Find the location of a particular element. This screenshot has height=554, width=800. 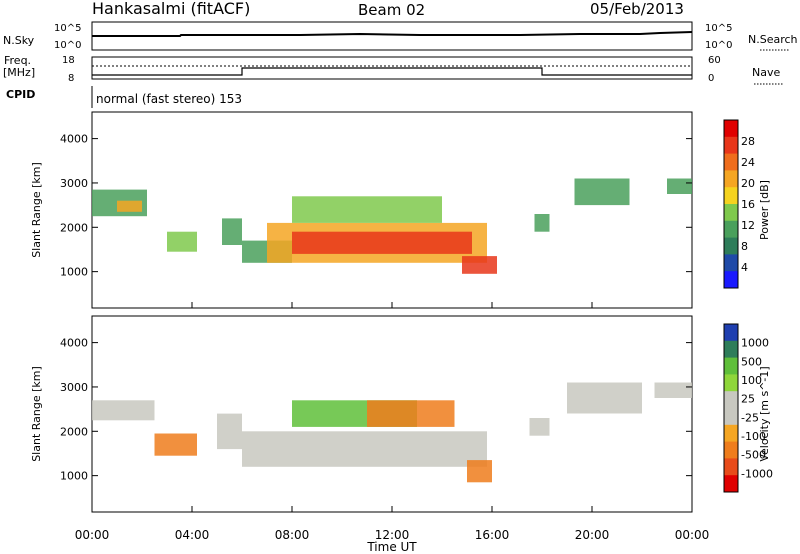

x-axis-label: Time UT is located at coordinates (391, 547).